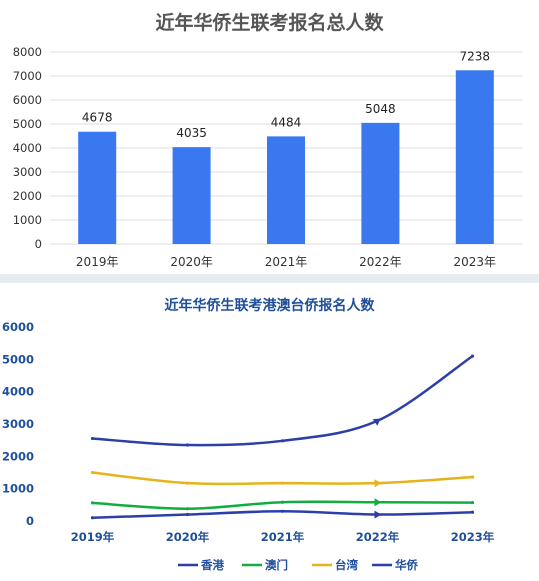  I want to click on bar-y-tick-label: 8000, so click(27, 52).